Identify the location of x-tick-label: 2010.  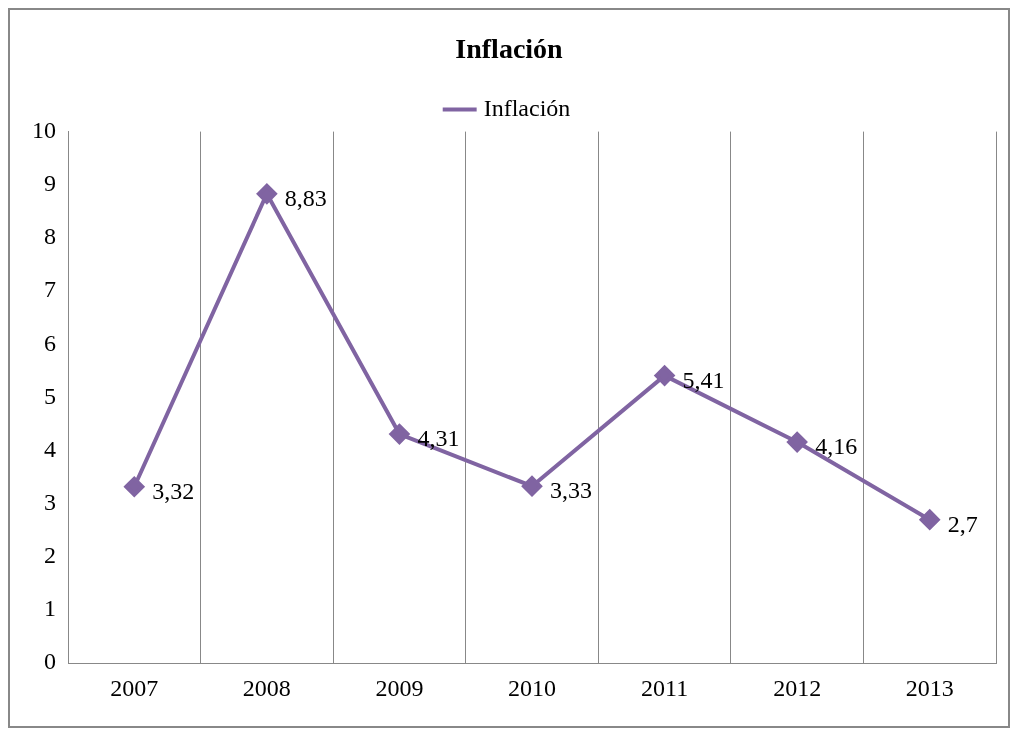
(532, 687).